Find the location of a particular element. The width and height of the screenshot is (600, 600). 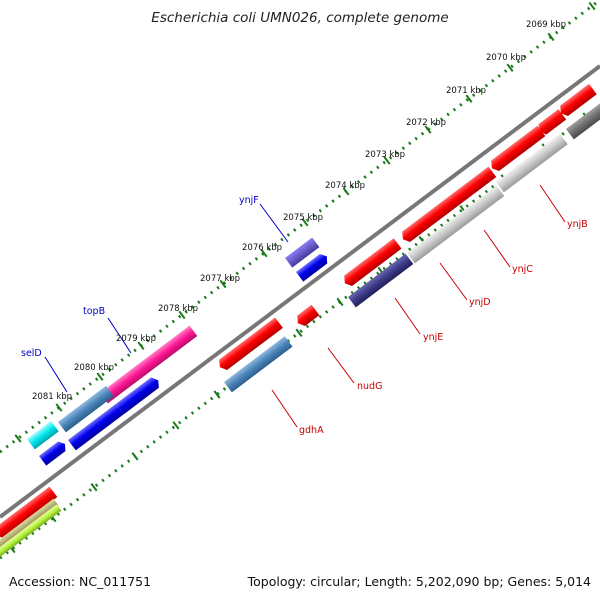

leader-nudG is located at coordinates (341, 365).